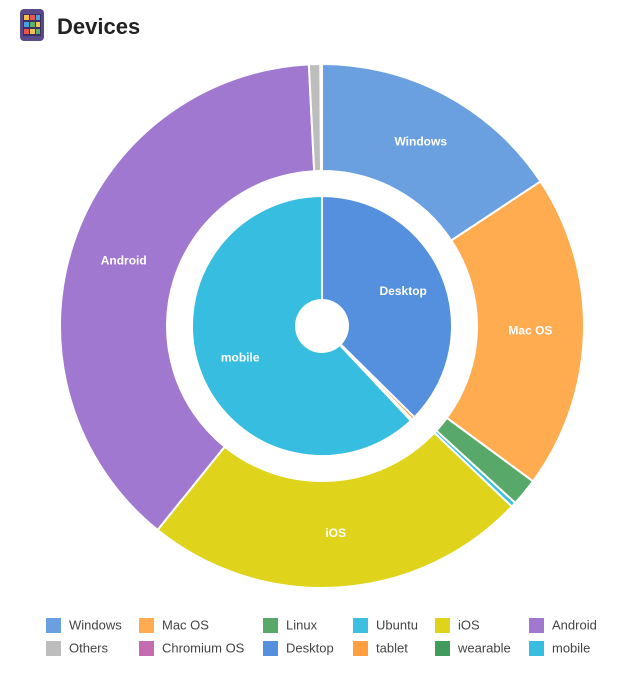  Describe the element at coordinates (310, 647) in the screenshot. I see `legend-label: Desktop` at that location.